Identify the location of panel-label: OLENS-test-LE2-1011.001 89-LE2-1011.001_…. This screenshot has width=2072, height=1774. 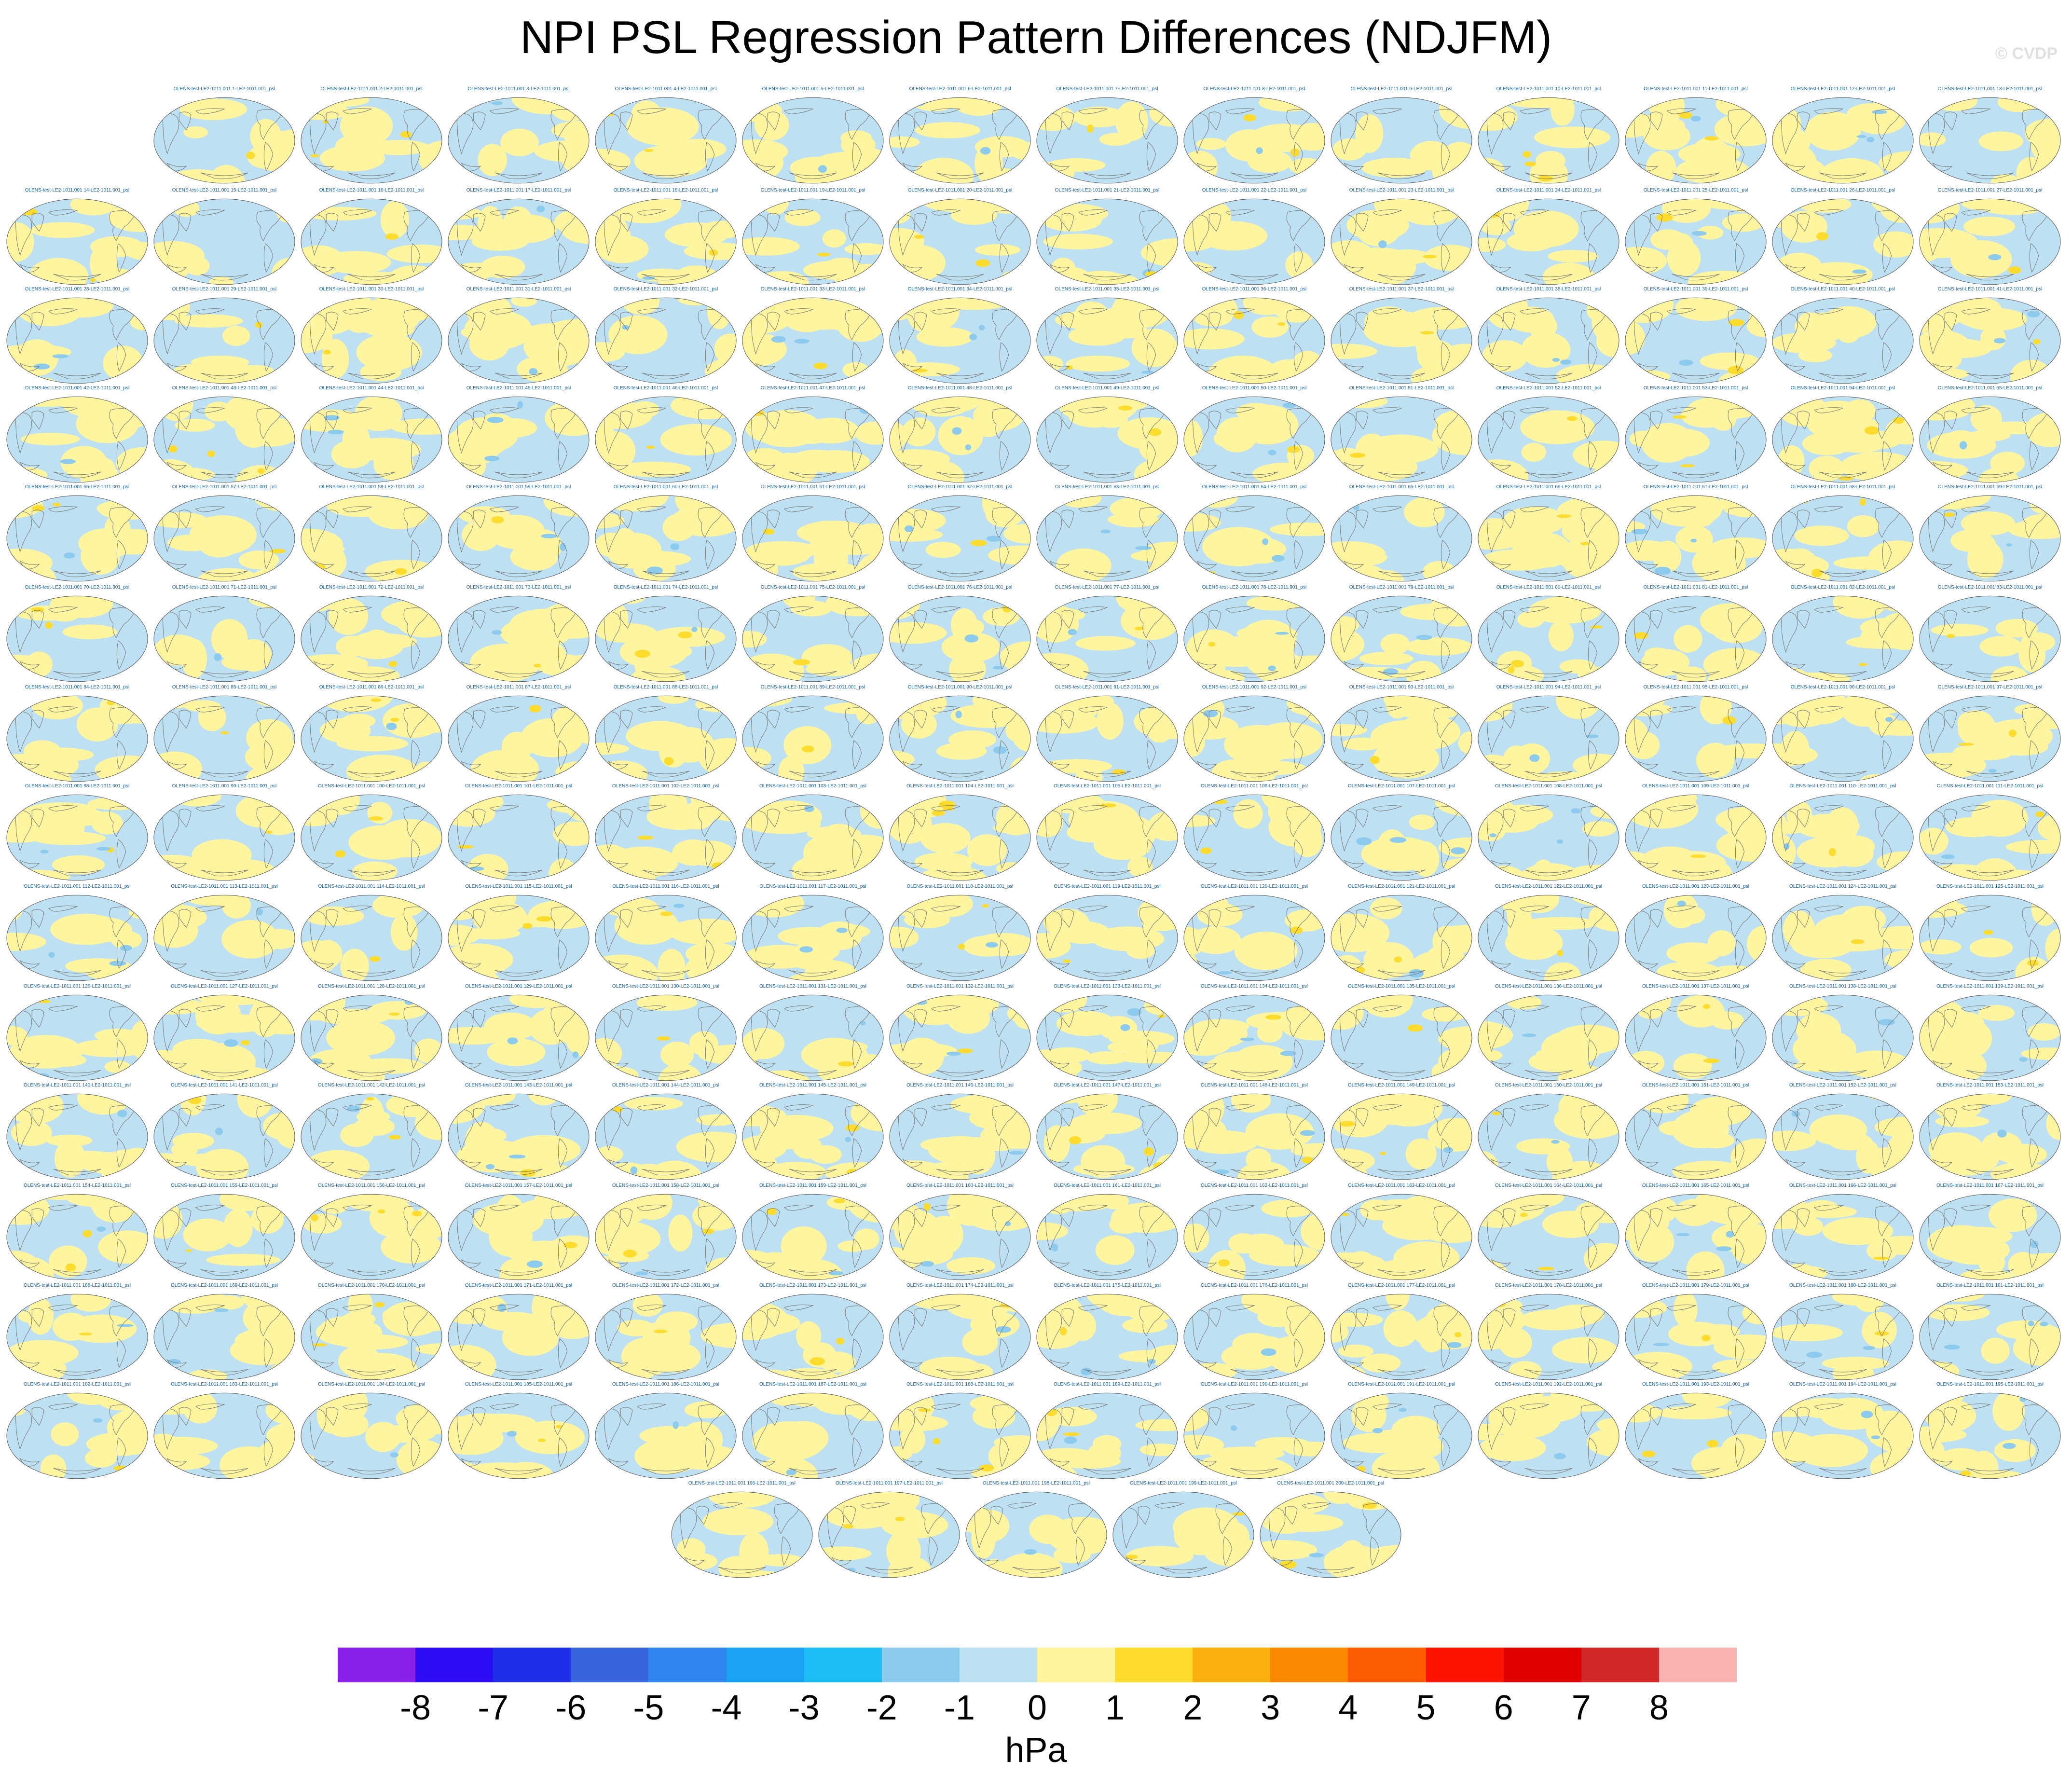
(812, 688).